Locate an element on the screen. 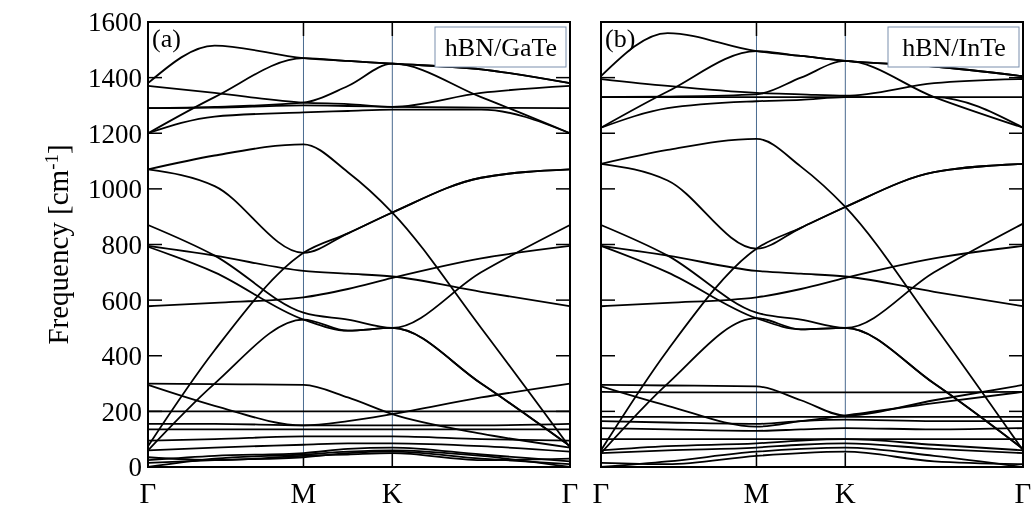 The image size is (1035, 519). annotation: hBN/GaTe is located at coordinates (501, 47).